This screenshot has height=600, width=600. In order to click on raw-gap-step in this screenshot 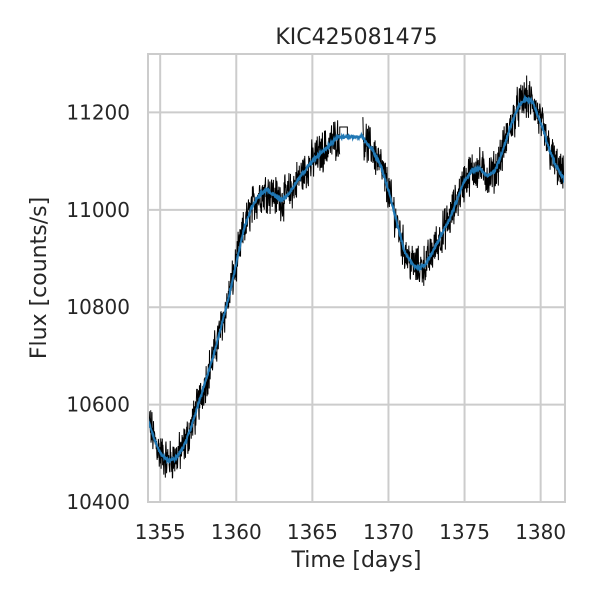, I will do `click(343, 131)`.